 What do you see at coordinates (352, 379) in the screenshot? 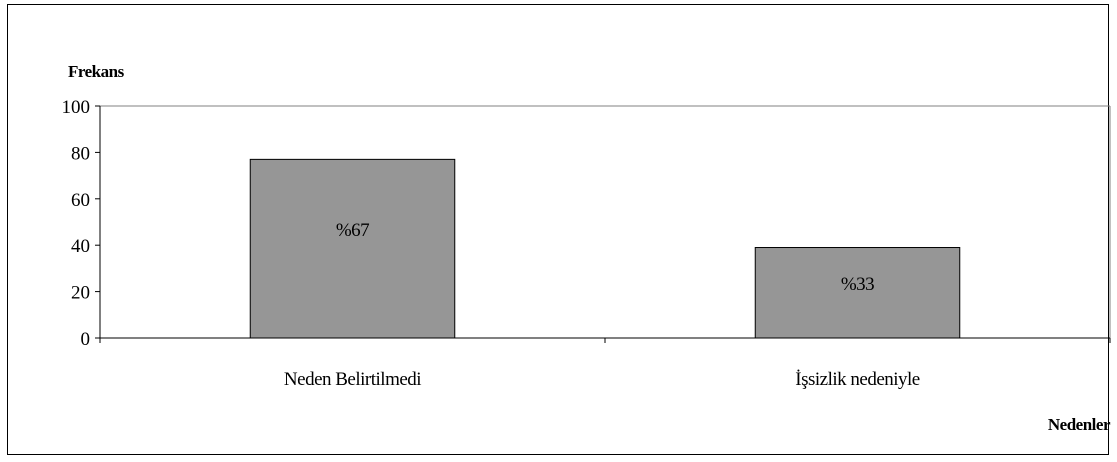
I see `x-category-label: Neden Belirtilmedi` at bounding box center [352, 379].